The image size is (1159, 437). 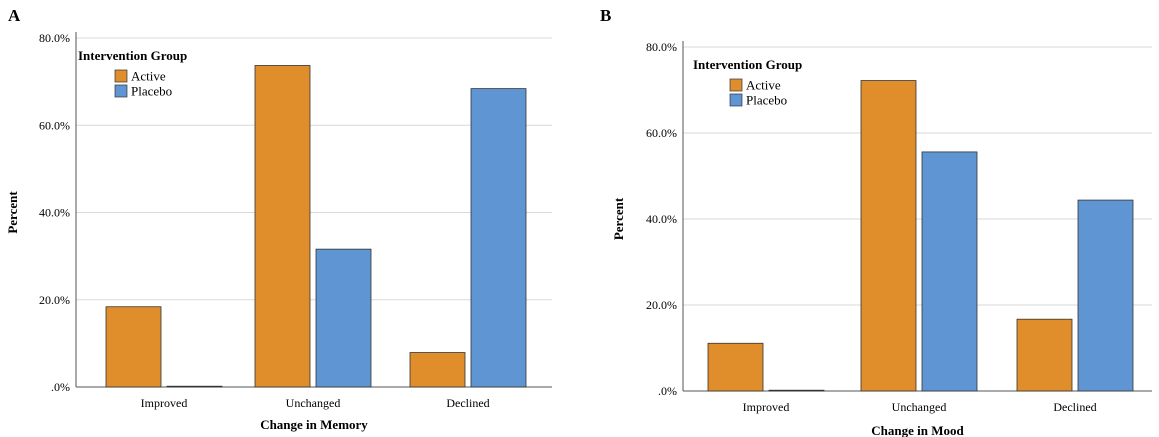 What do you see at coordinates (605, 15) in the screenshot?
I see `panel-letter: B` at bounding box center [605, 15].